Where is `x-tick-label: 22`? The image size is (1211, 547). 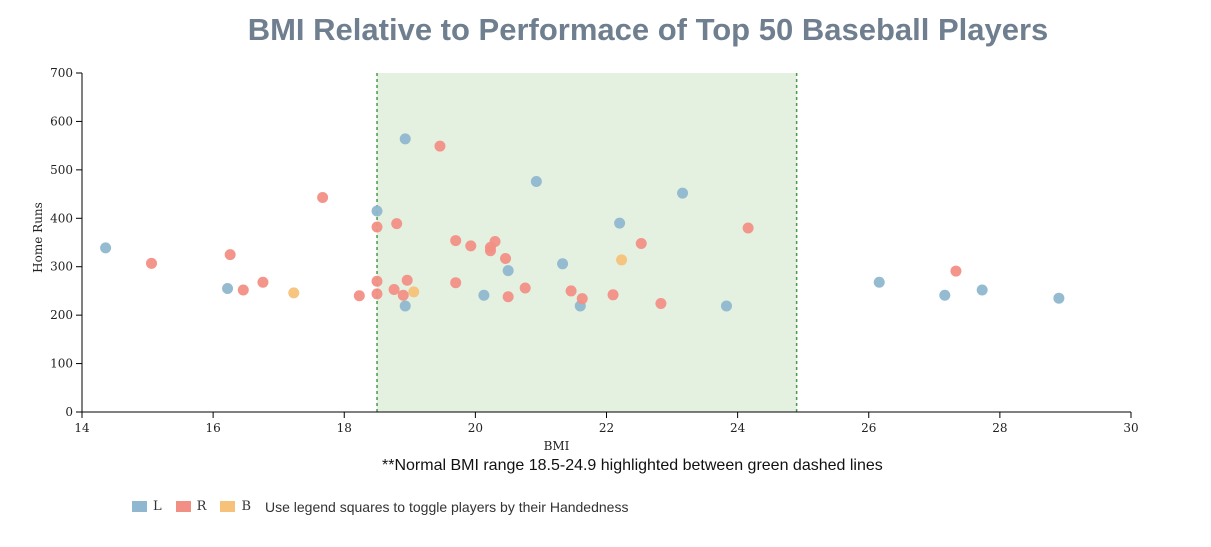
x-tick-label: 22 is located at coordinates (606, 428).